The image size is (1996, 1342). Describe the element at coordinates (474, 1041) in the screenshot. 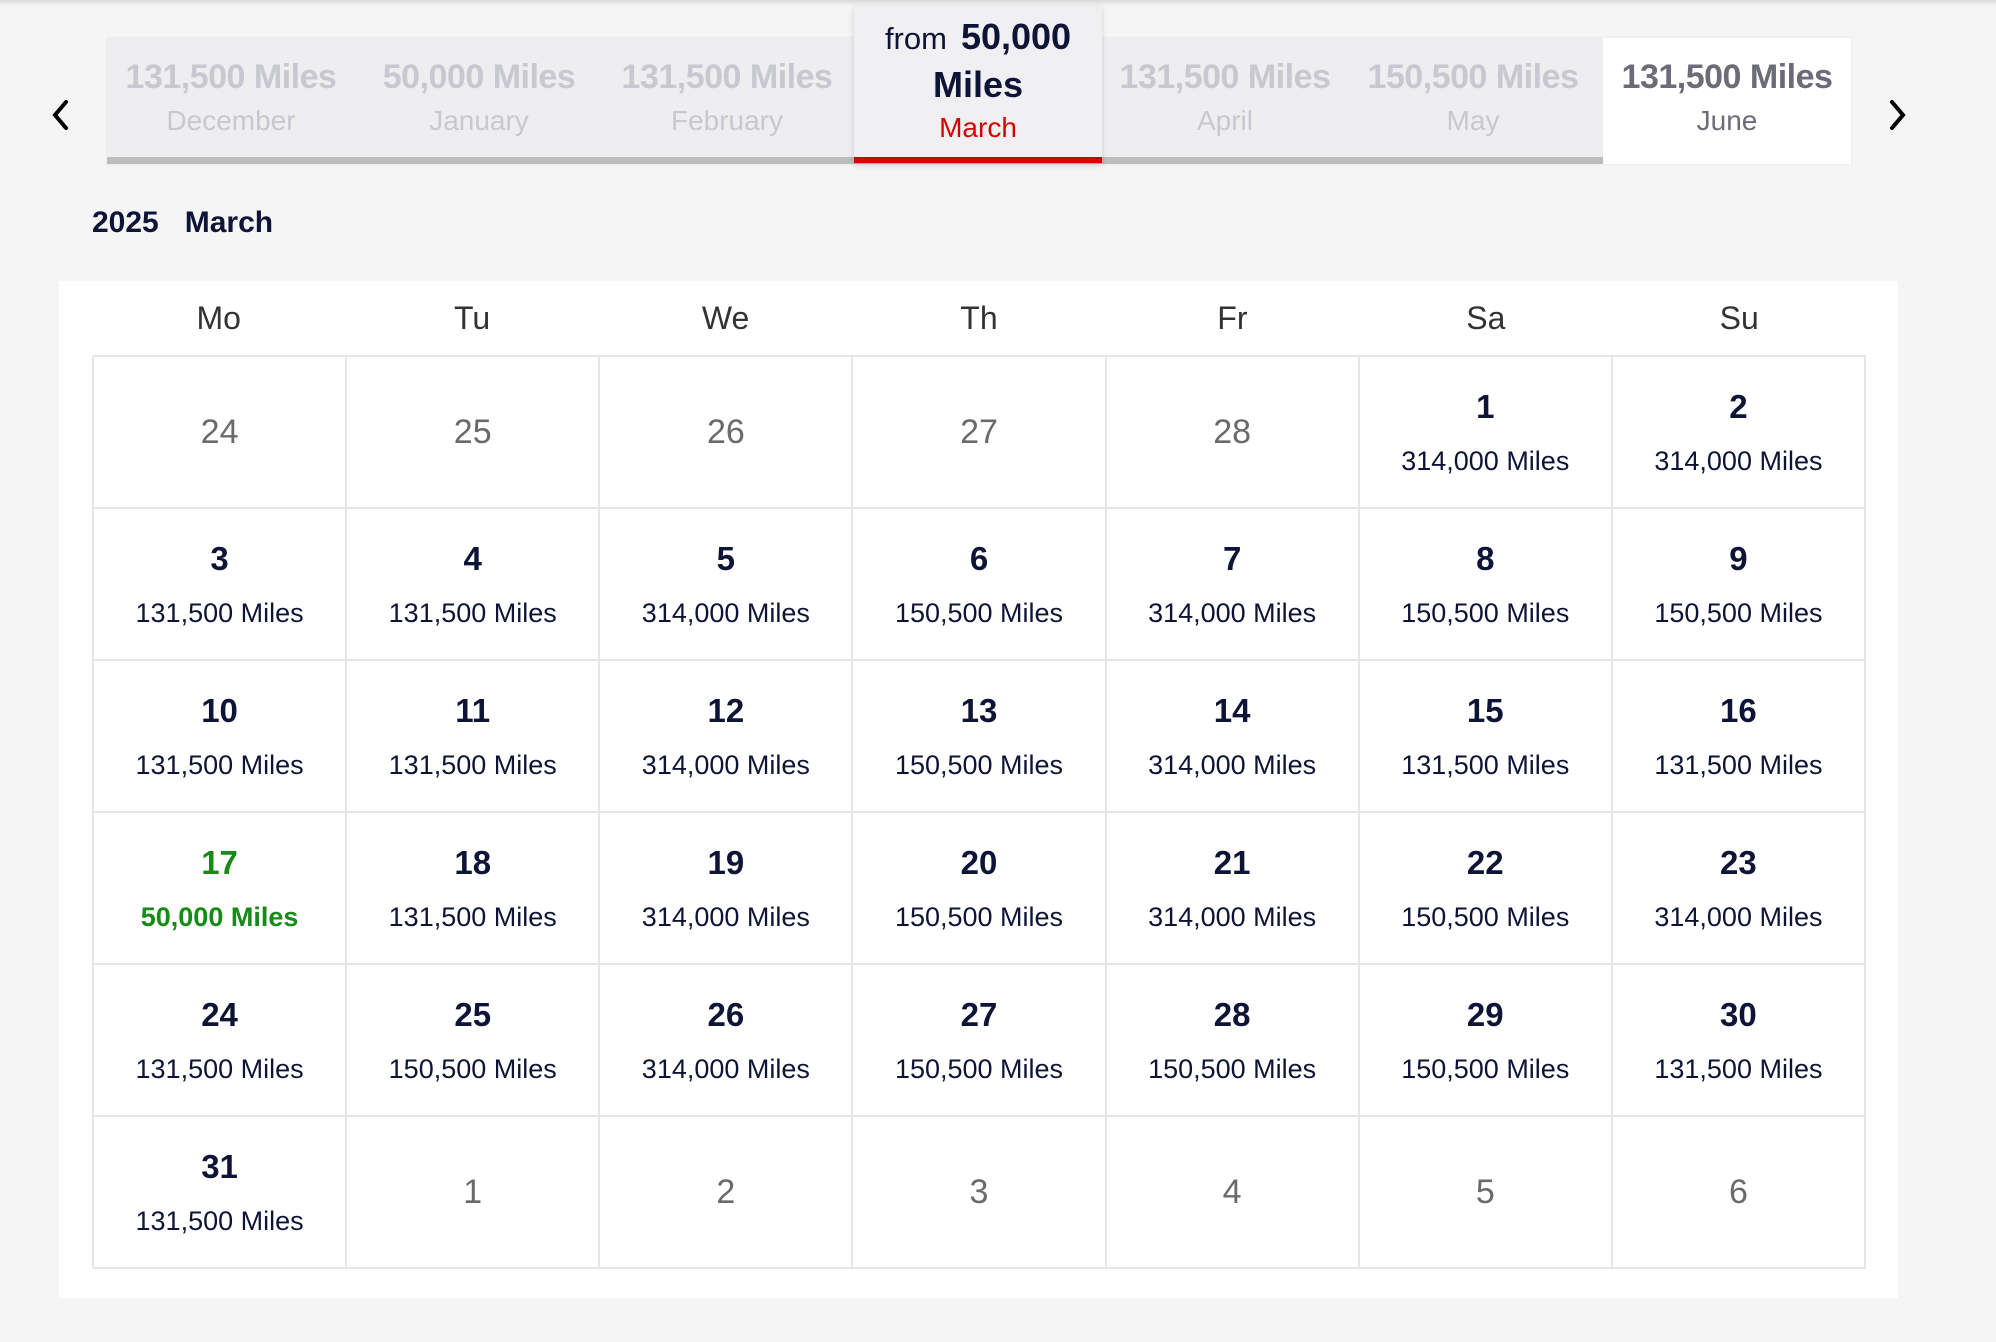

I see `calendar-day: 25 150,500 Miles` at that location.